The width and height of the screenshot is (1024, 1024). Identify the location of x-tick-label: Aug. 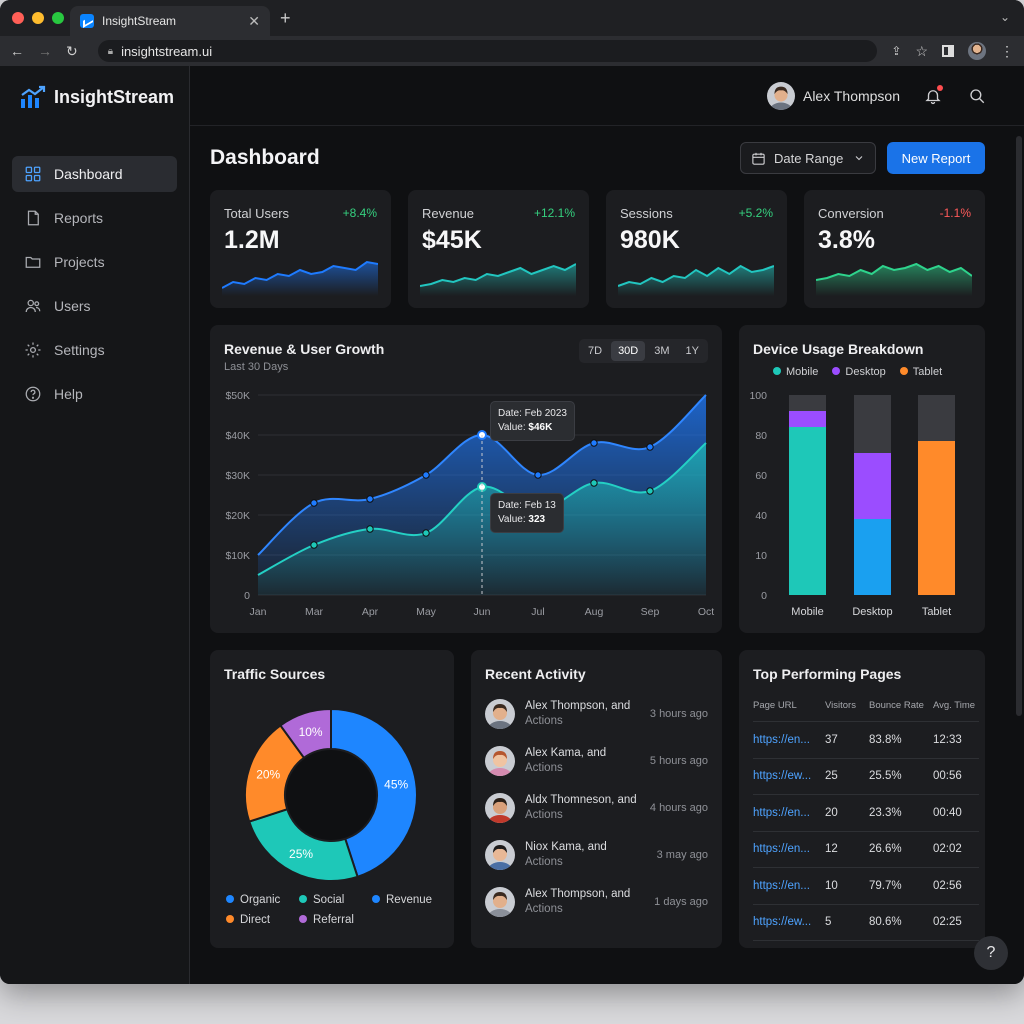
(594, 612).